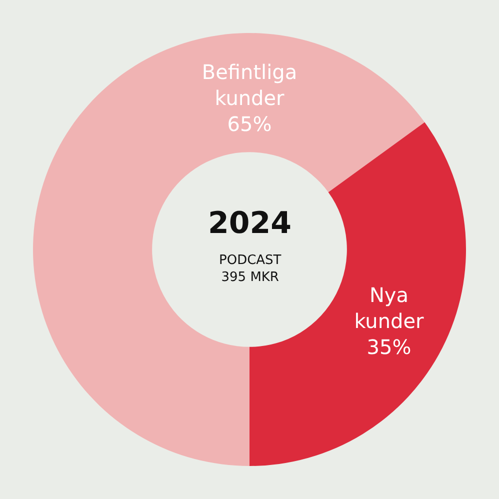 The height and width of the screenshot is (499, 499). Describe the element at coordinates (250, 269) in the screenshot. I see `text: PODCAST 395 MKR` at that location.